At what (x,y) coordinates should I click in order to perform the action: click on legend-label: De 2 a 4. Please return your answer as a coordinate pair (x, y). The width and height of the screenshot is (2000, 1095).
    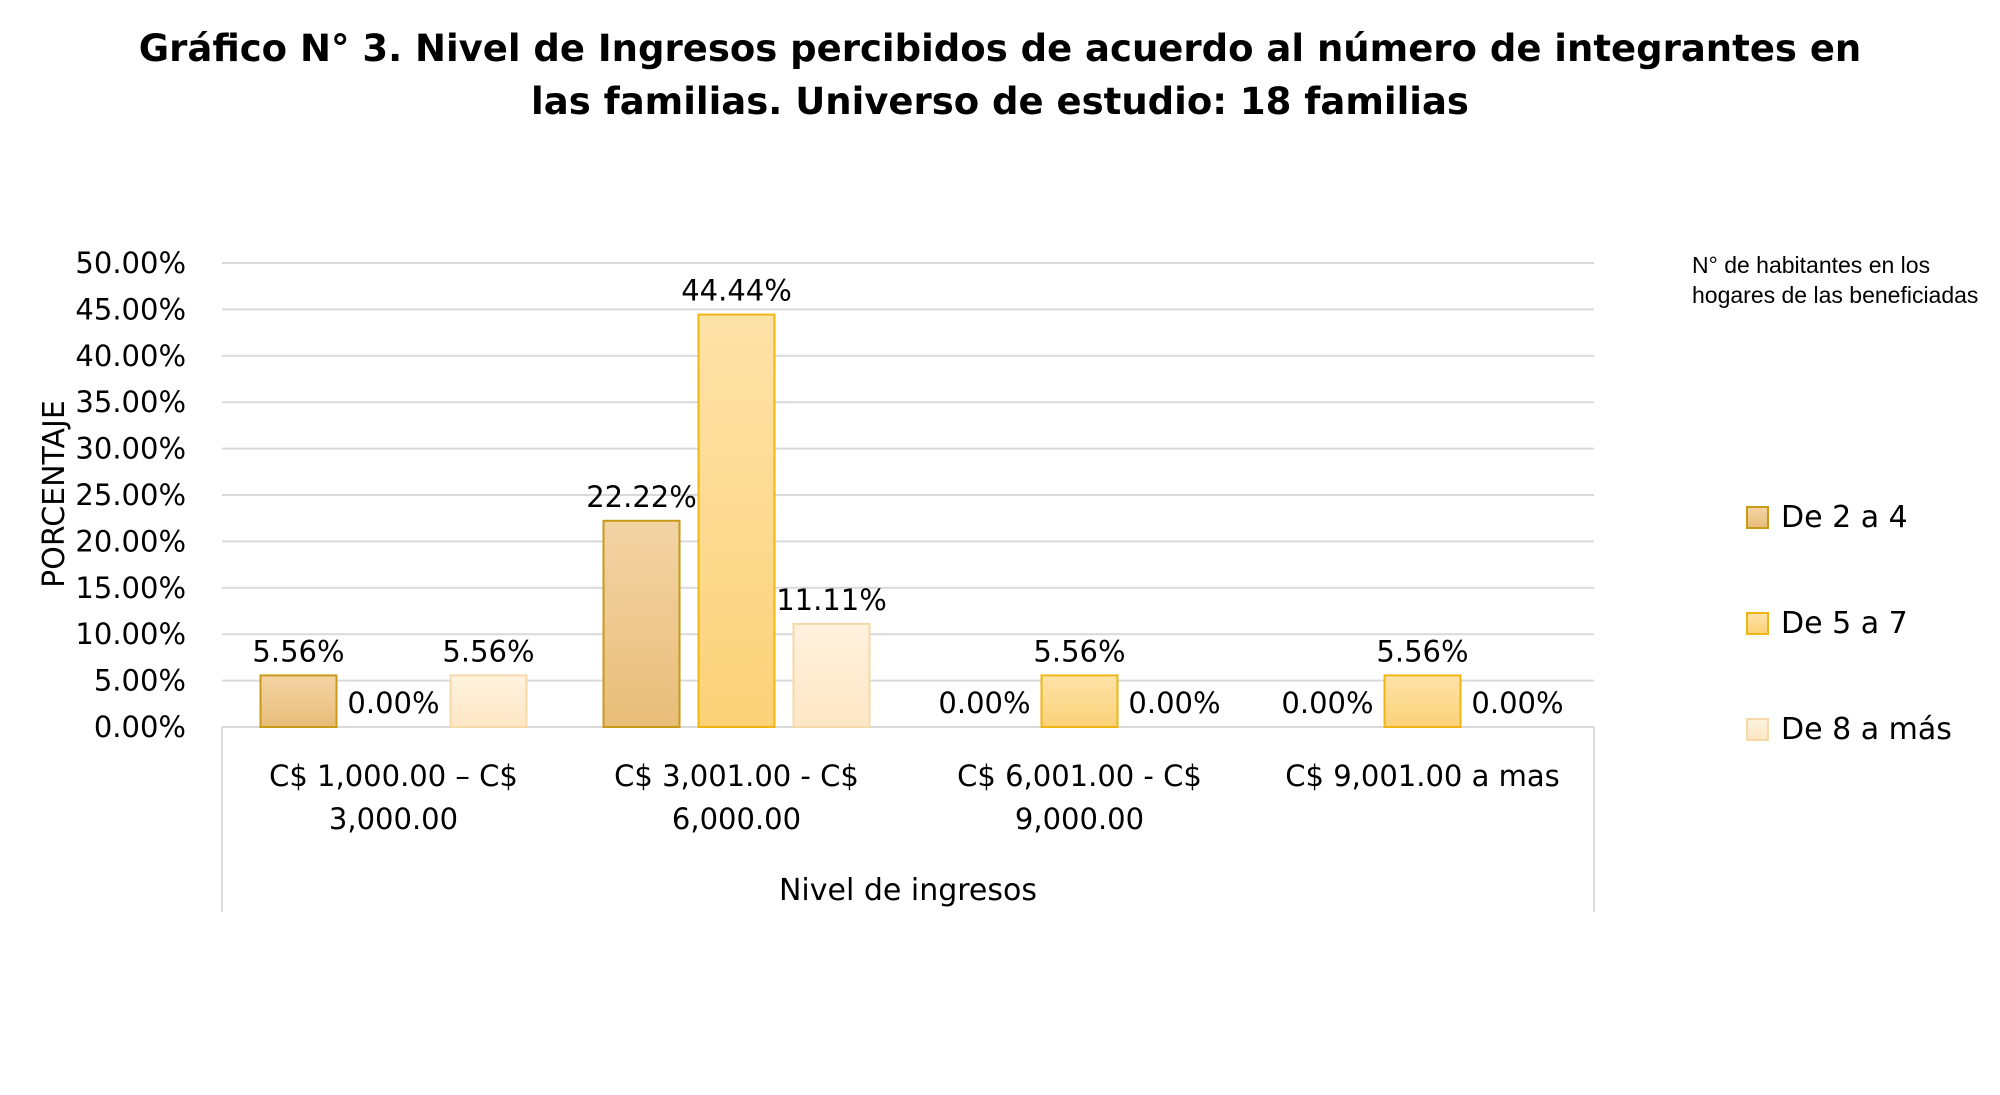
    Looking at the image, I should click on (1844, 517).